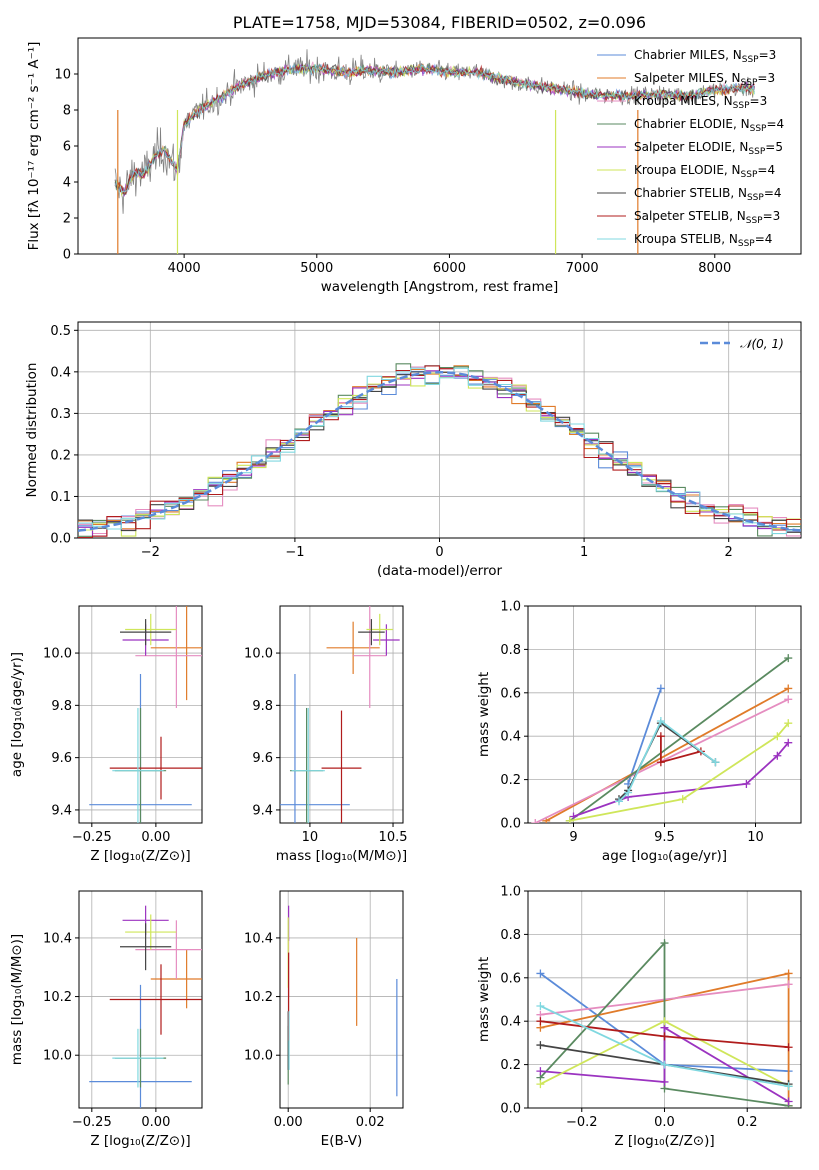  I want to click on axes-frame, so click(664, 714).